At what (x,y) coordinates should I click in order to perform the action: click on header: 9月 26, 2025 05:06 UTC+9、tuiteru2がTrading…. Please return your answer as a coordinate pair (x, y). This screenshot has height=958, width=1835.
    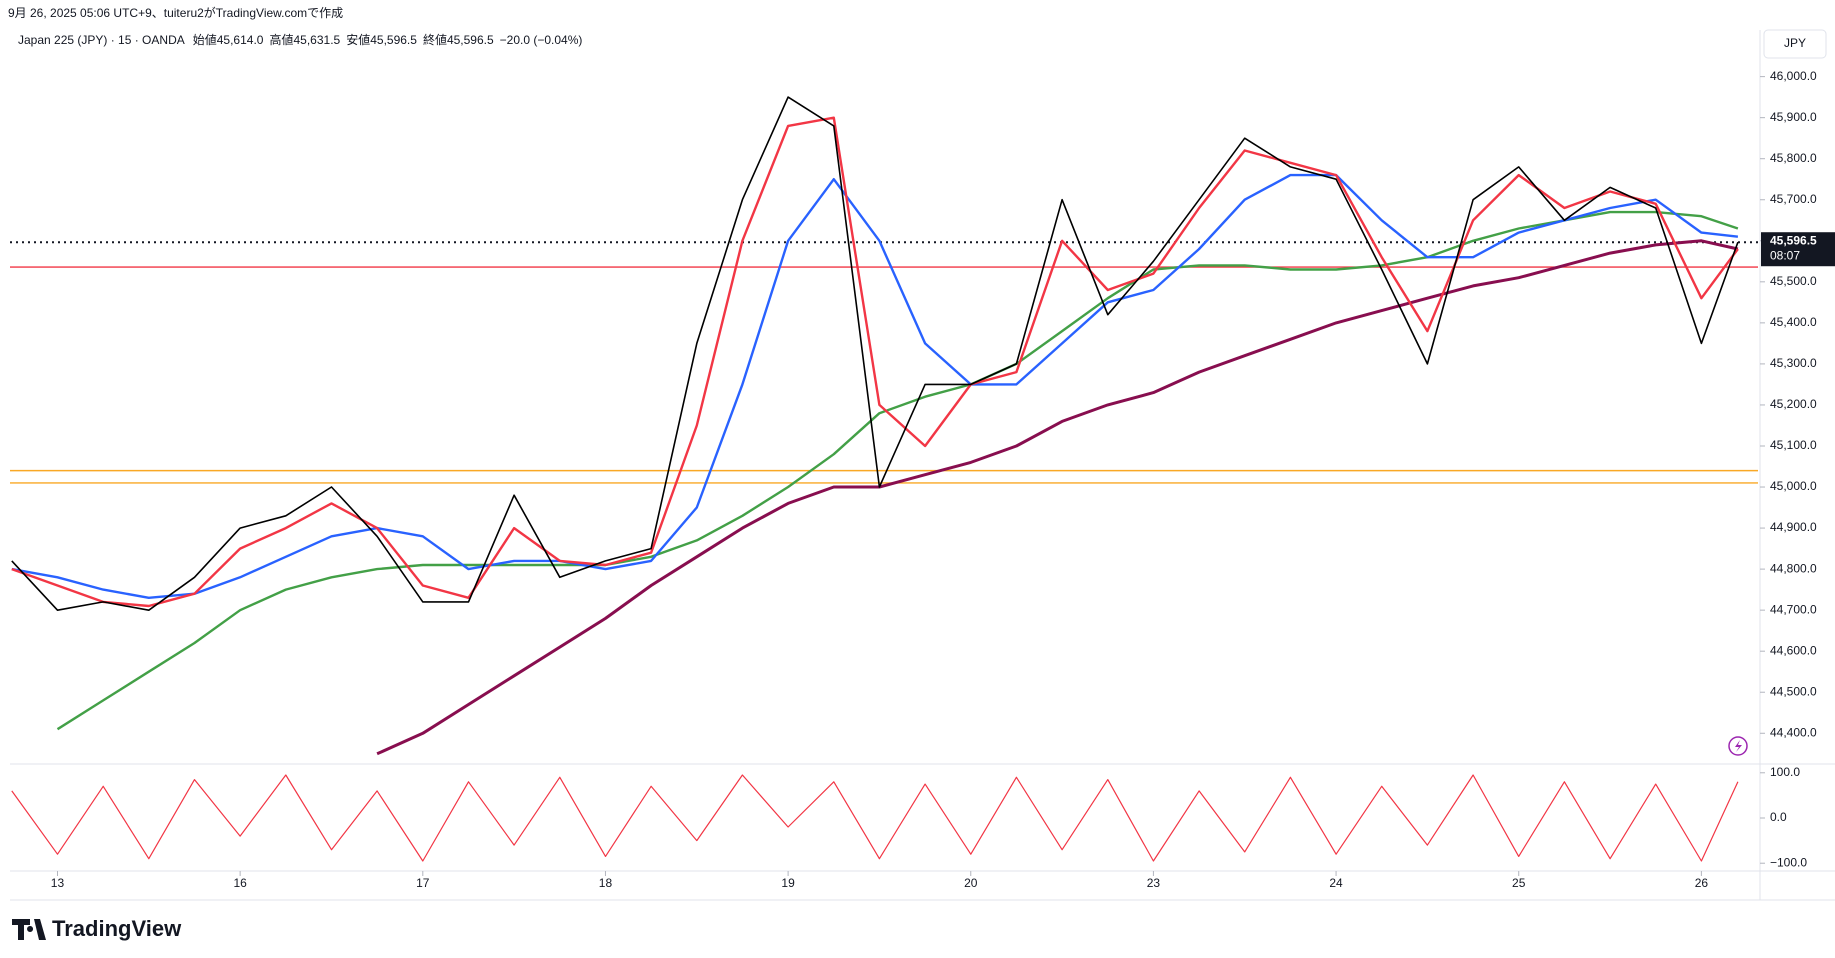
    Looking at the image, I should click on (175, 12).